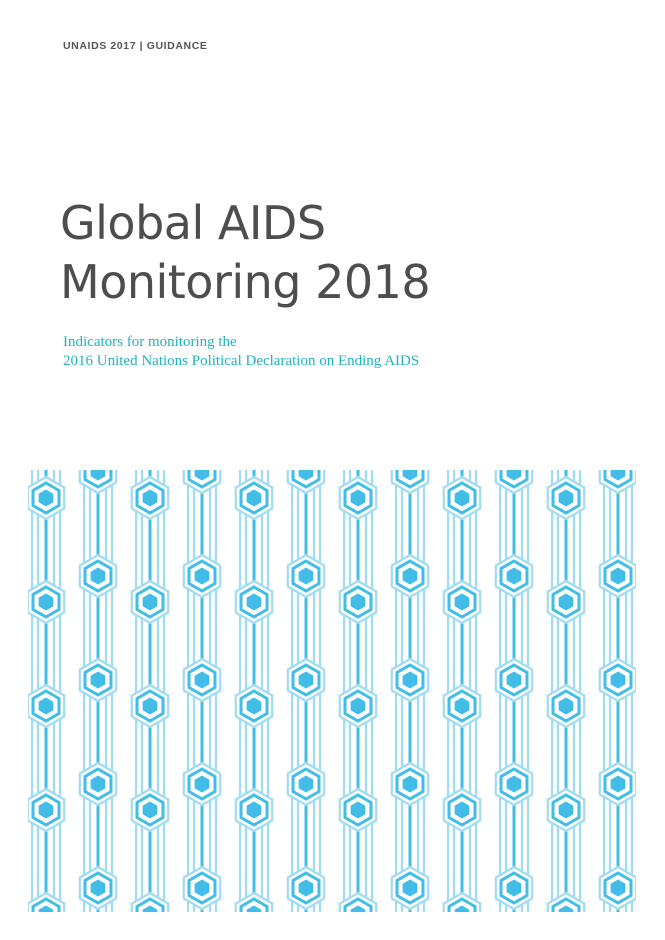 The image size is (665, 940). What do you see at coordinates (245, 282) in the screenshot?
I see `title-line-2: Monitoring 2018` at bounding box center [245, 282].